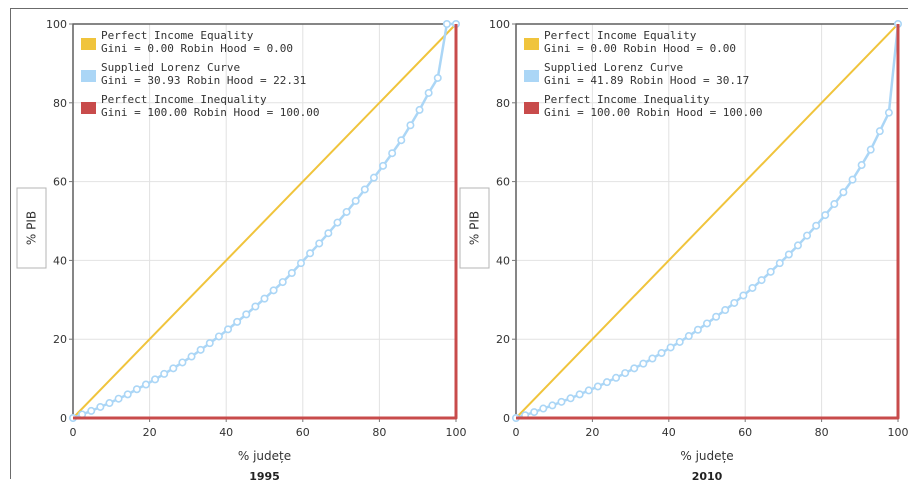  Describe the element at coordinates (203, 80) in the screenshot. I see `legend-stats: Gini = 30.93 Robin Hood = 22.31` at that location.